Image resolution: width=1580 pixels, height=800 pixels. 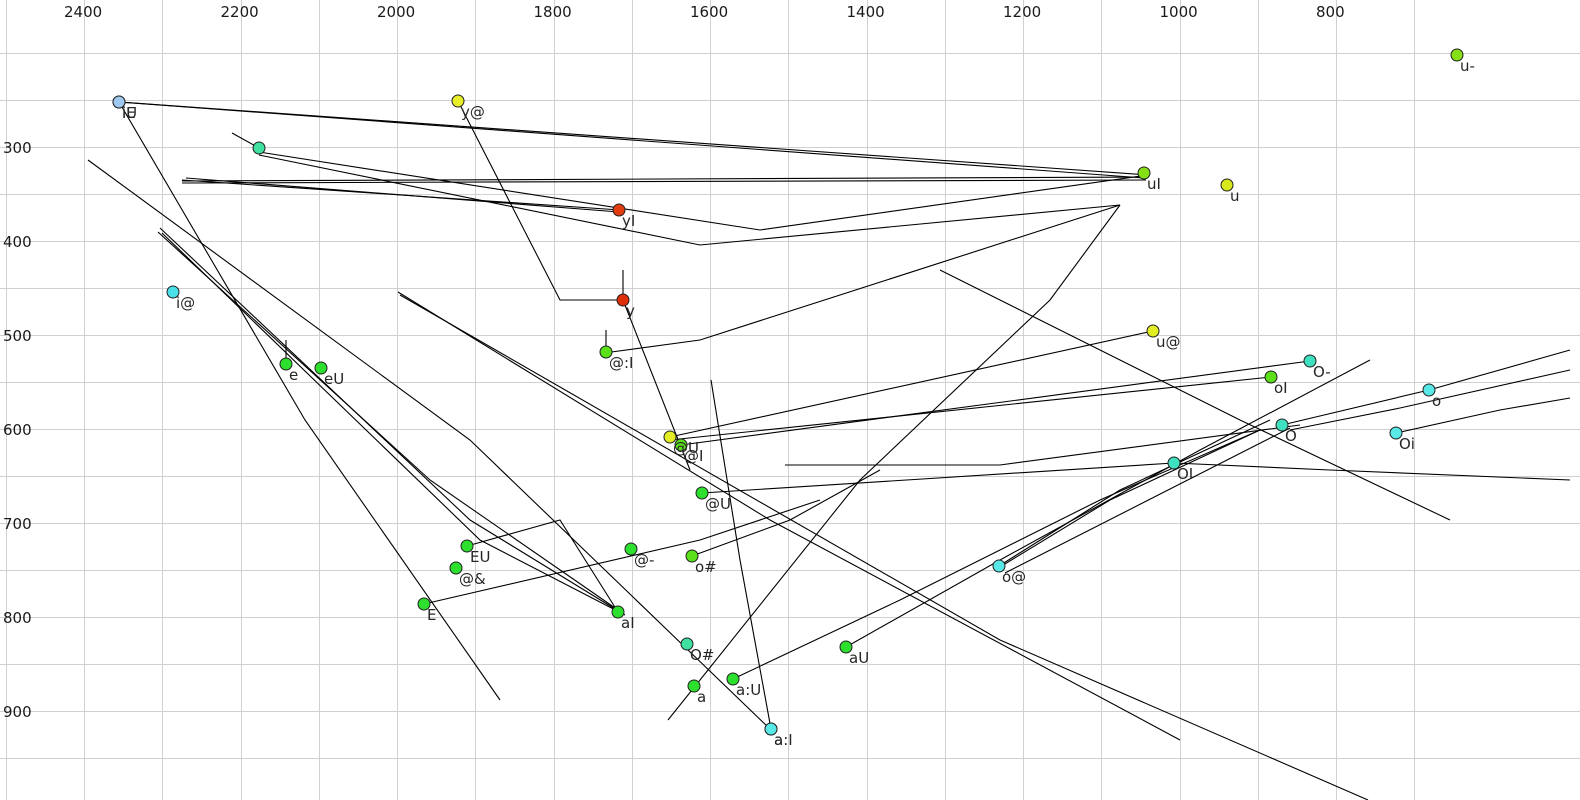 I want to click on x-tick-label: 1600, so click(x=709, y=12).